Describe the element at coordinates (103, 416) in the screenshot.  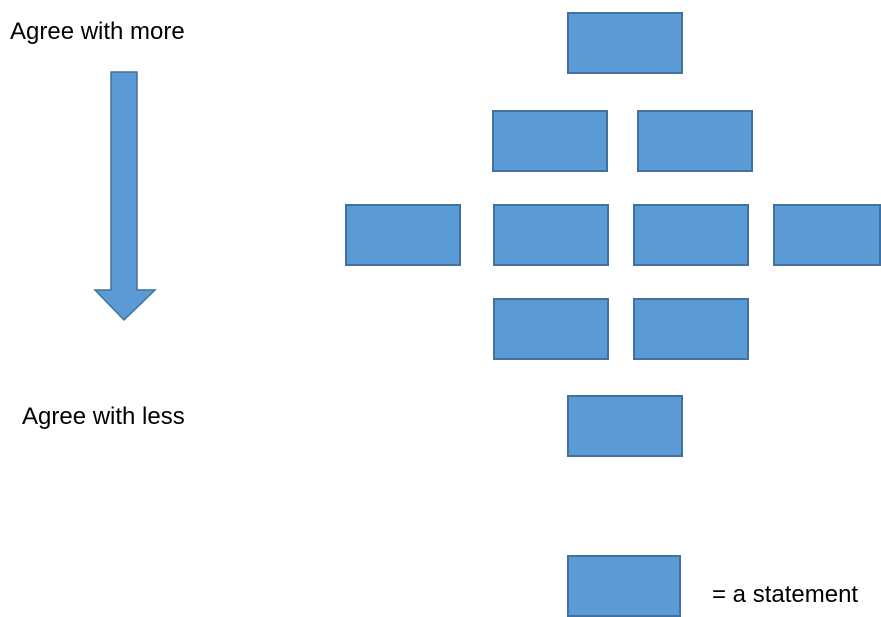
I see `agree-with-less-label: Agree with less` at that location.